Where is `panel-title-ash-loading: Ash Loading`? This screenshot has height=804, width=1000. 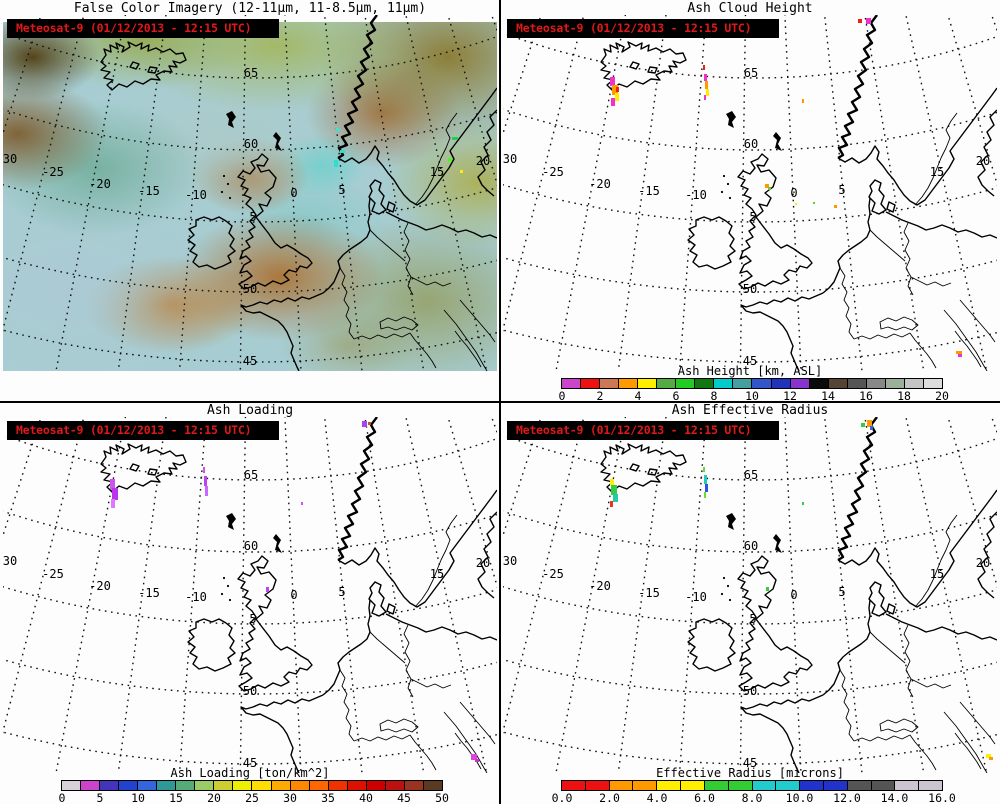
panel-title-ash-loading: Ash Loading is located at coordinates (250, 410).